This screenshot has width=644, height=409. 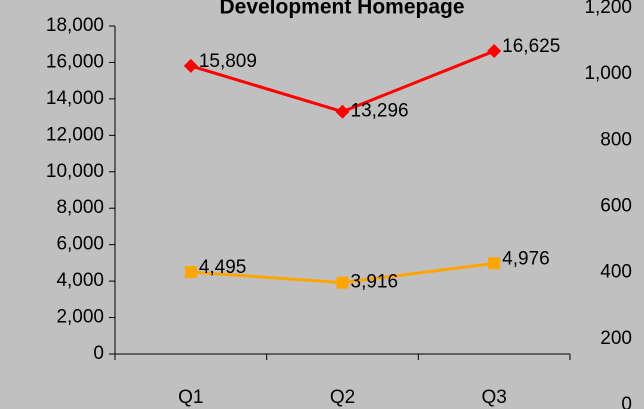 What do you see at coordinates (616, 139) in the screenshot?
I see `y2-tick-label: 800` at bounding box center [616, 139].